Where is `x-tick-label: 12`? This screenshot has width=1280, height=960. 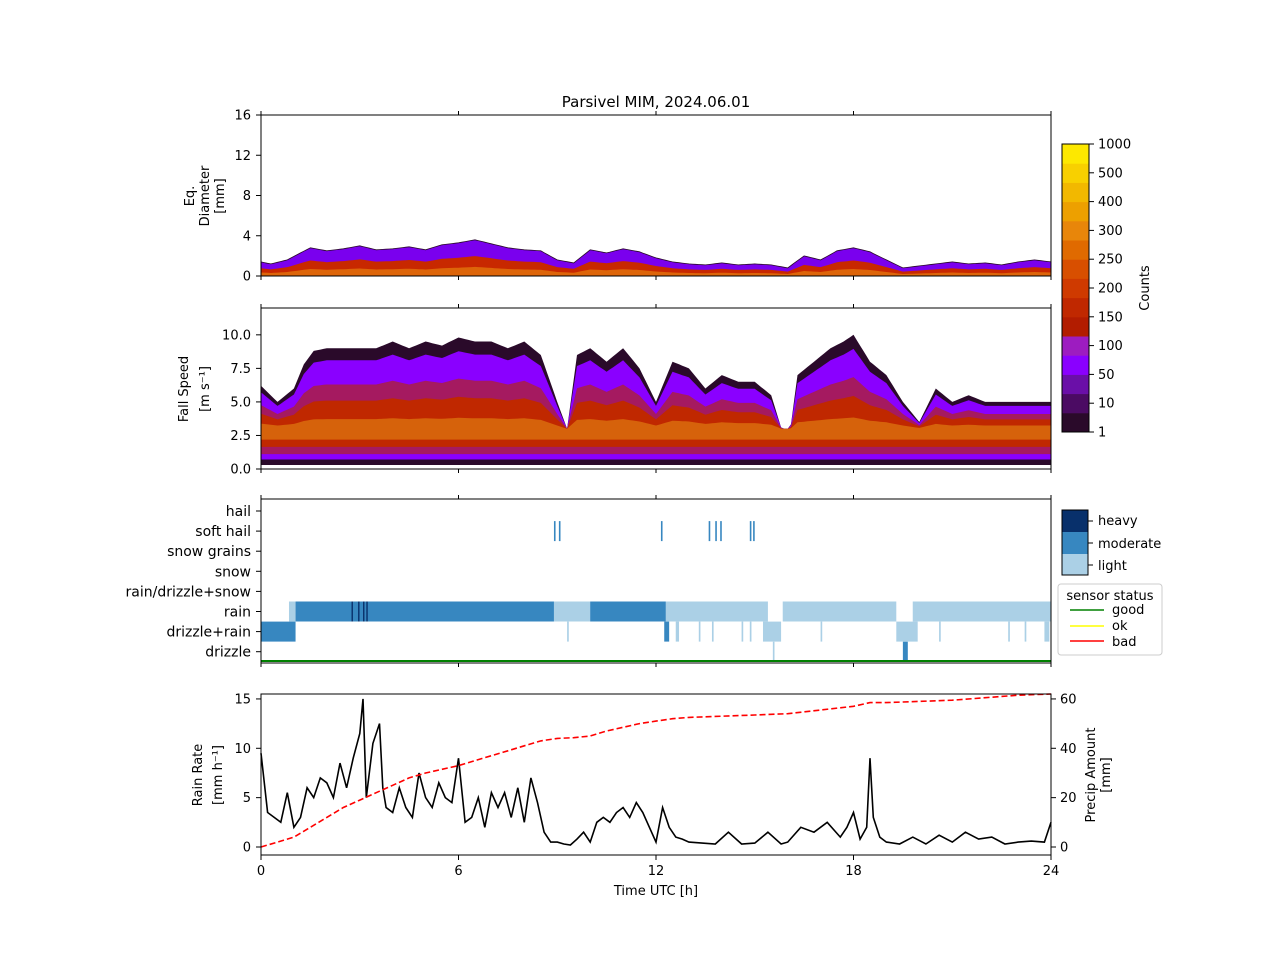
x-tick-label: 12 is located at coordinates (656, 871).